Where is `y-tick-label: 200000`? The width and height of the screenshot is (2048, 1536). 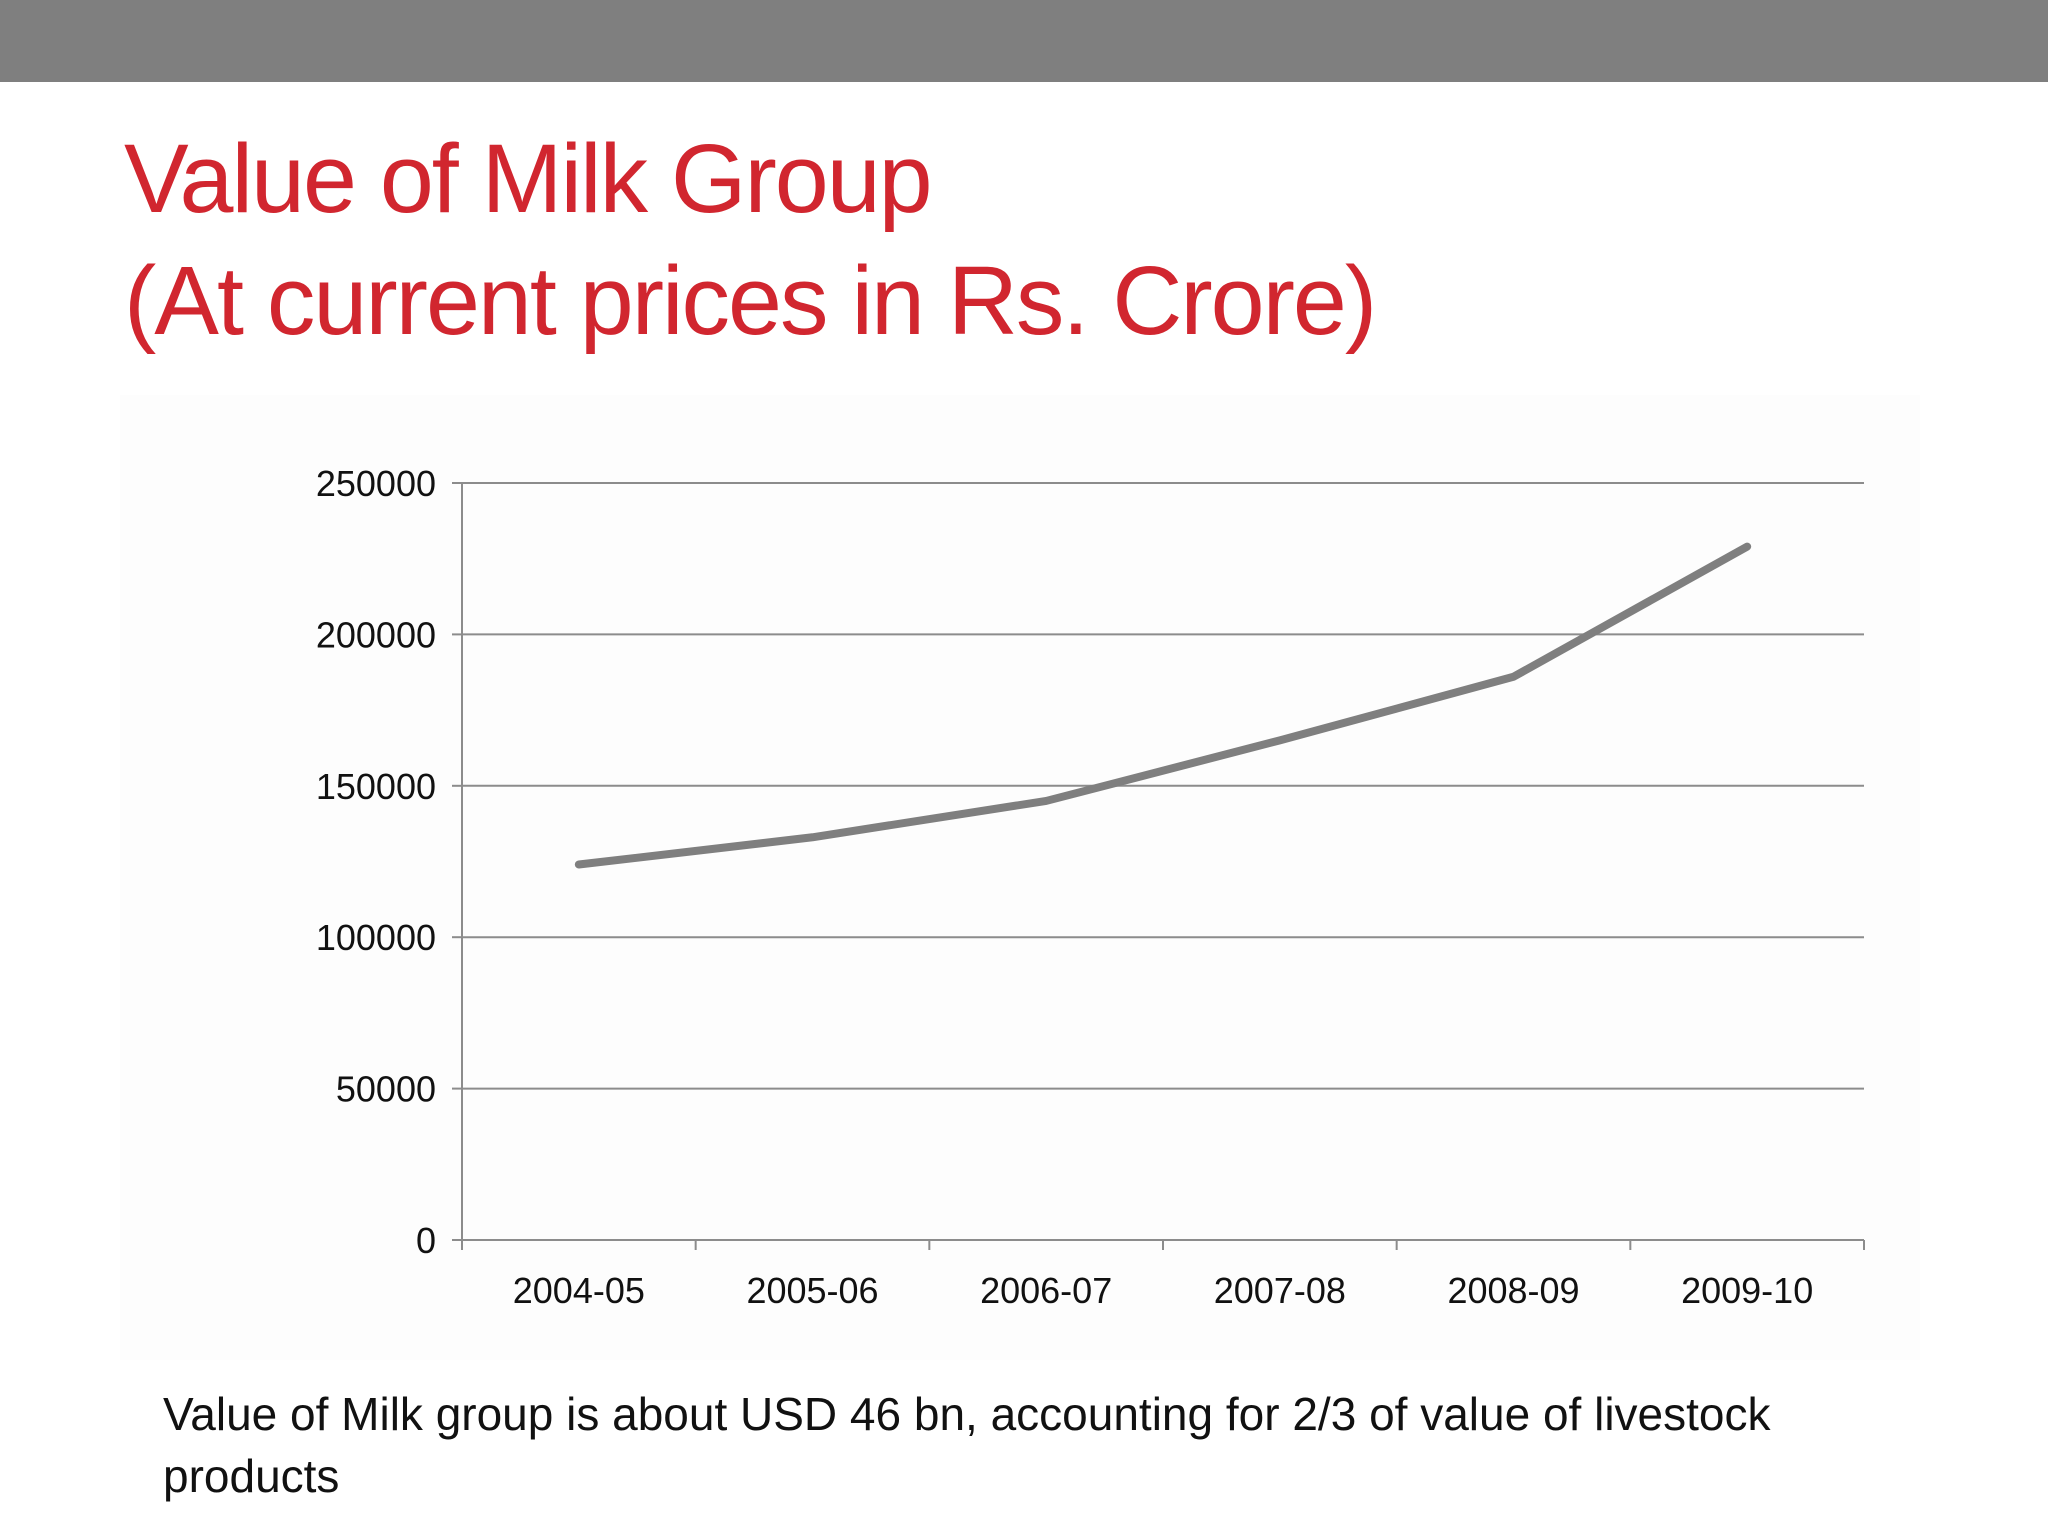
y-tick-label: 200000 is located at coordinates (376, 634).